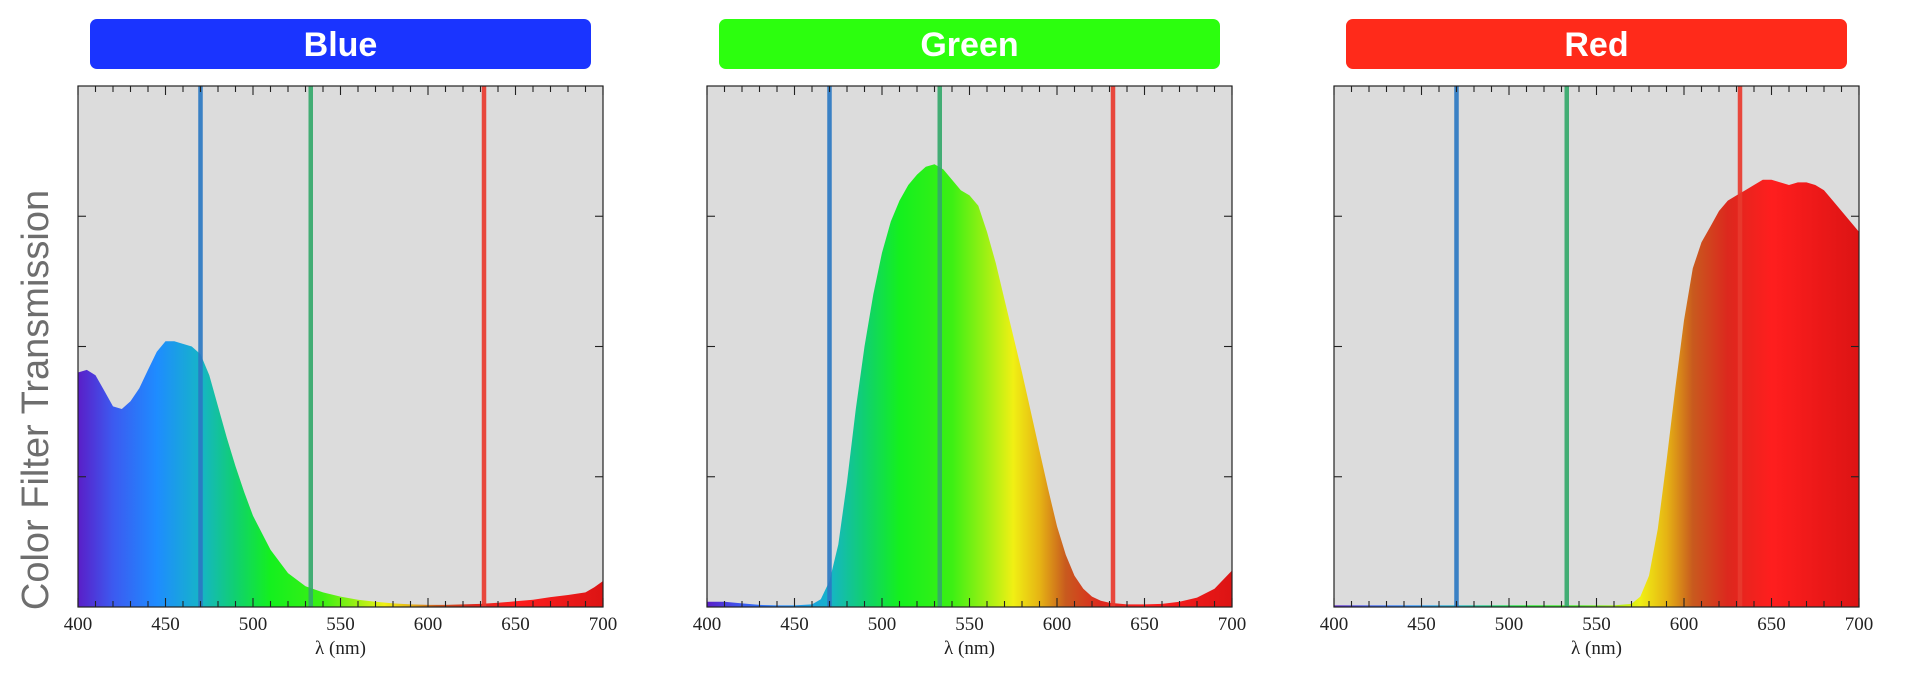 This screenshot has width=1910, height=674. I want to click on transmission-area, so click(340, 474).